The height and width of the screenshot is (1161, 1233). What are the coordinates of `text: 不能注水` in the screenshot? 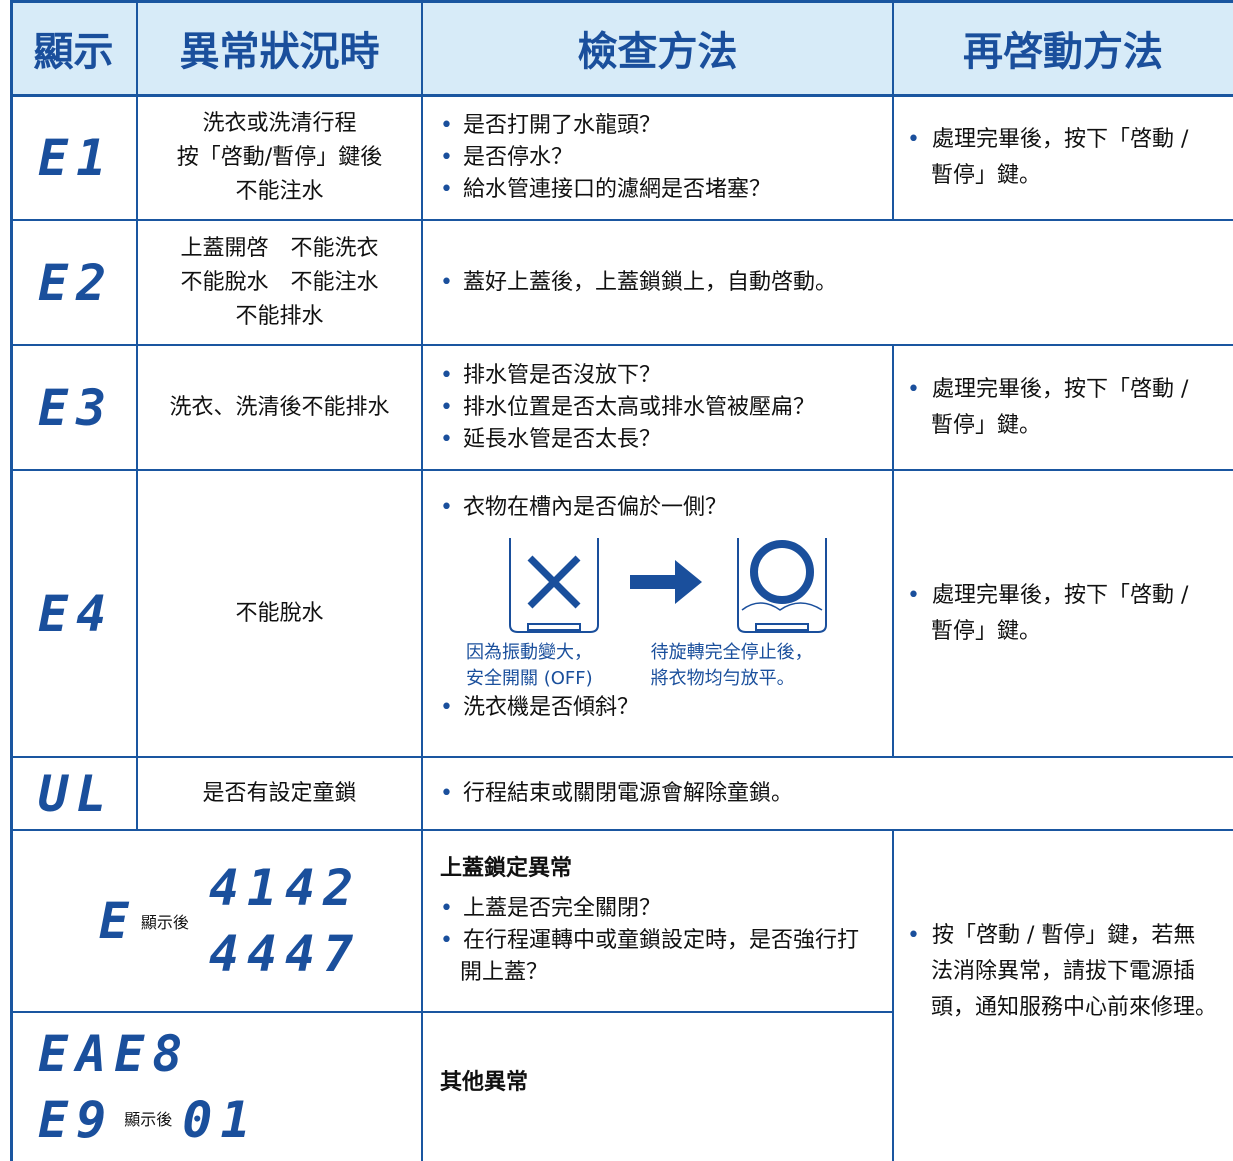 It's located at (279, 191).